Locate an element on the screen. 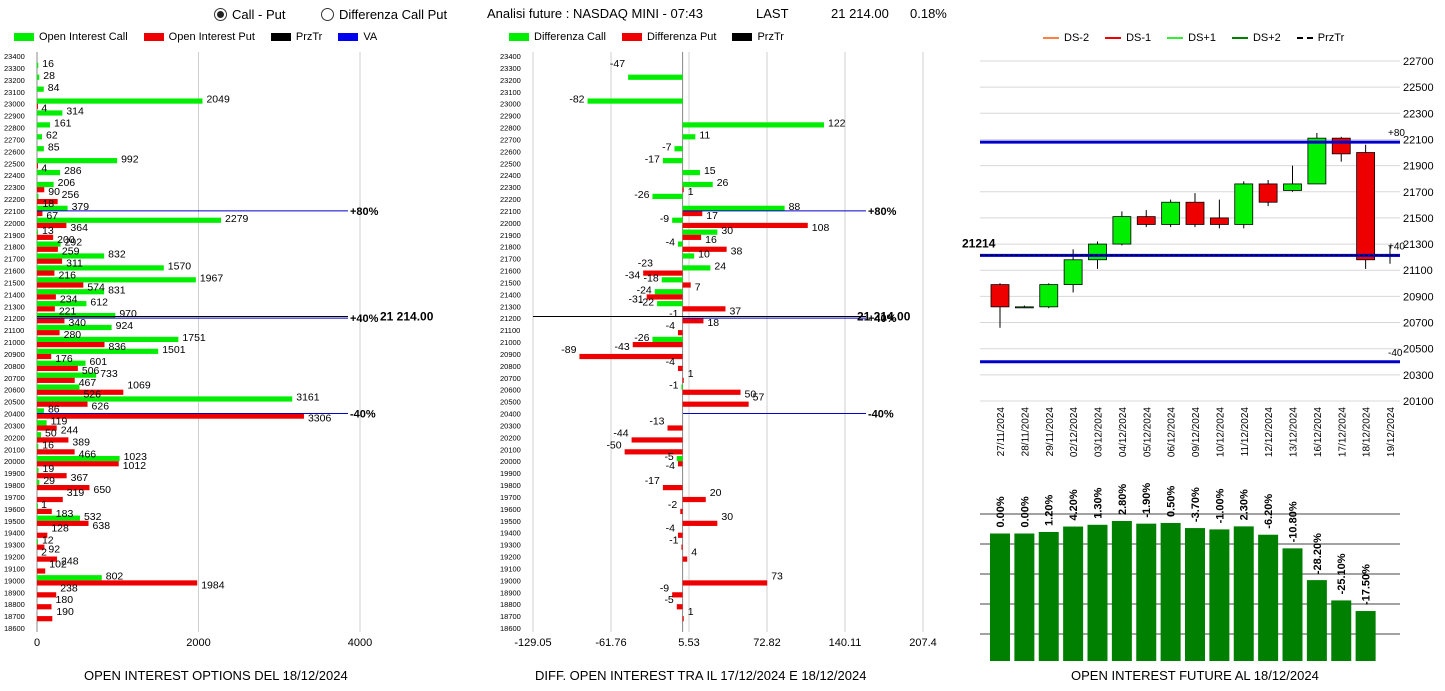 Image resolution: width=1445 pixels, height=691 pixels. legend-item: DS-1 is located at coordinates (1128, 38).